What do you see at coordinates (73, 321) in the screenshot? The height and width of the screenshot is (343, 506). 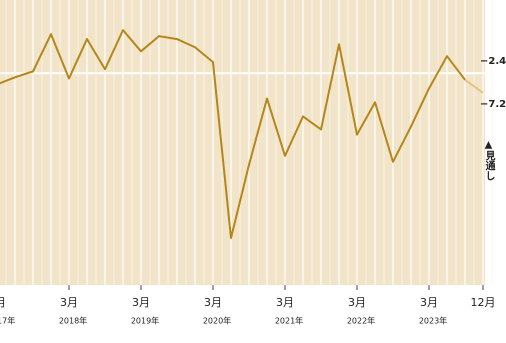 I see `year-label: 2018年` at bounding box center [73, 321].